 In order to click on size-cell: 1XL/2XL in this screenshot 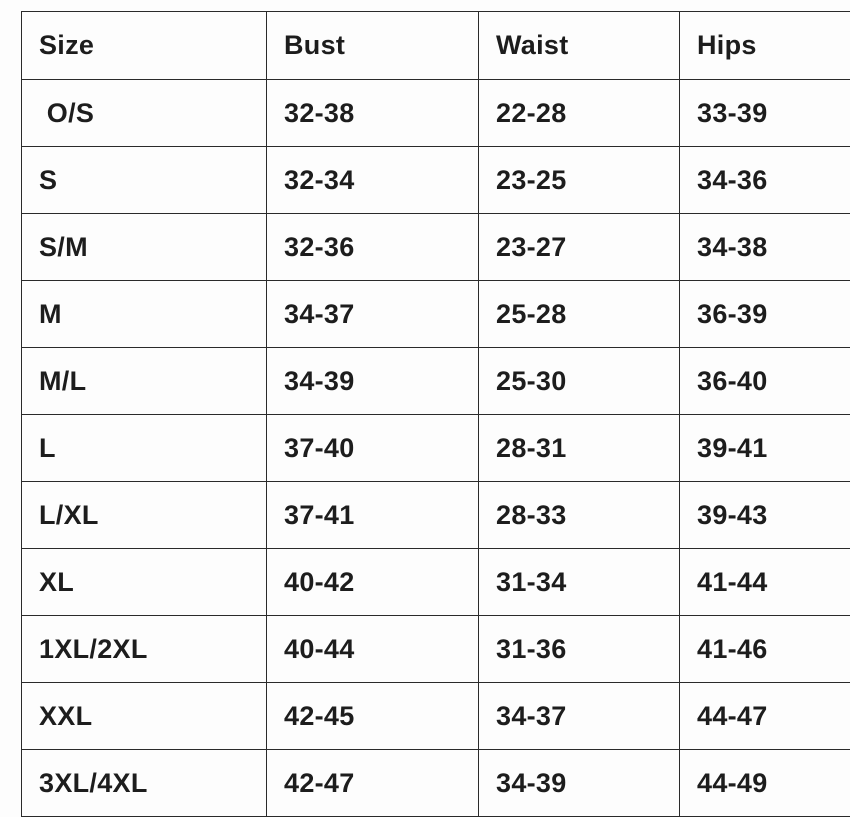, I will do `click(144, 649)`.